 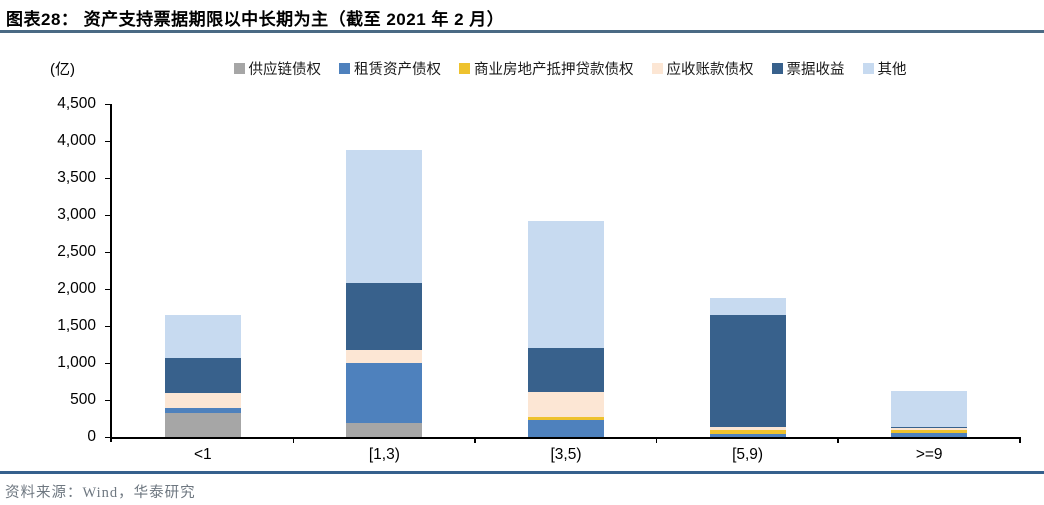 What do you see at coordinates (710, 70) in the screenshot?
I see `legend-label: 应收账款债权` at bounding box center [710, 70].